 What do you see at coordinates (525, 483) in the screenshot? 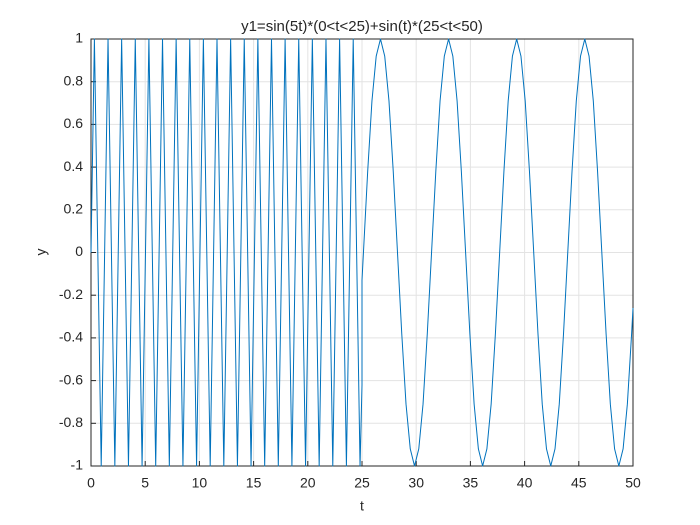
I see `x-tick-label: 40` at bounding box center [525, 483].